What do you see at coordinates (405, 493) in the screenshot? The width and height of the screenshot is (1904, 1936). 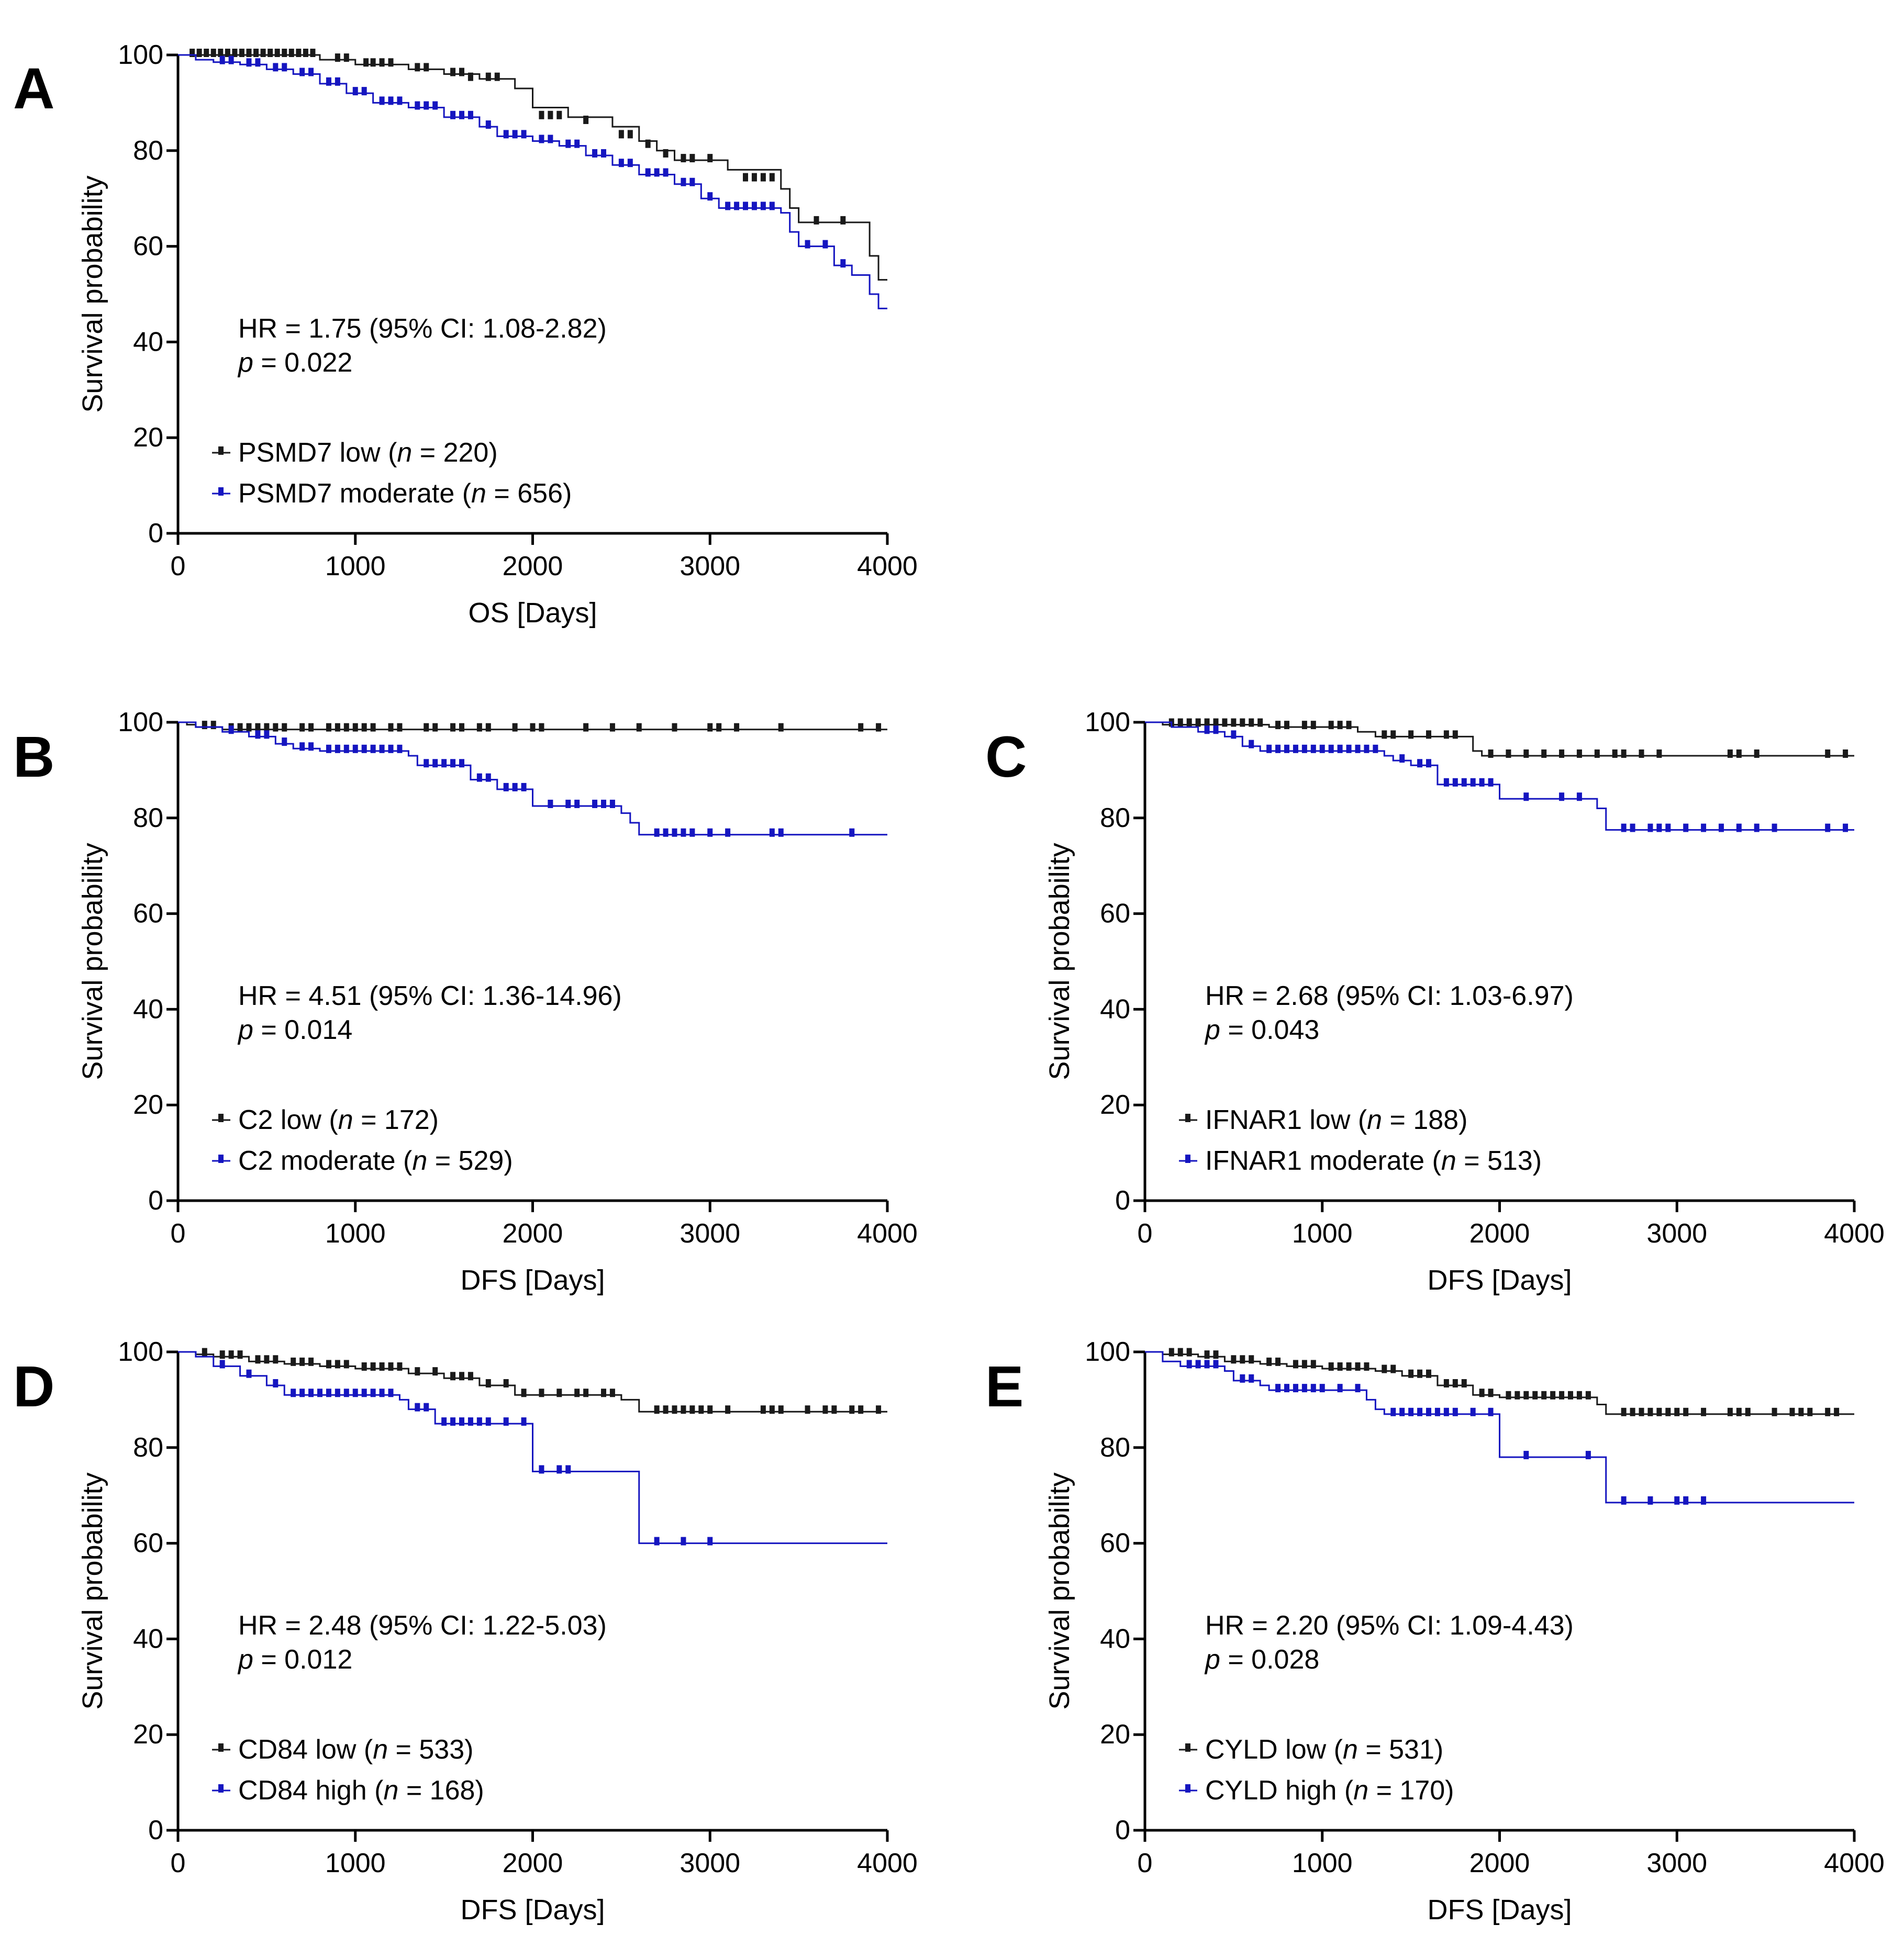 I see `legend-label: PSMD7 moderate (n = 656)` at bounding box center [405, 493].